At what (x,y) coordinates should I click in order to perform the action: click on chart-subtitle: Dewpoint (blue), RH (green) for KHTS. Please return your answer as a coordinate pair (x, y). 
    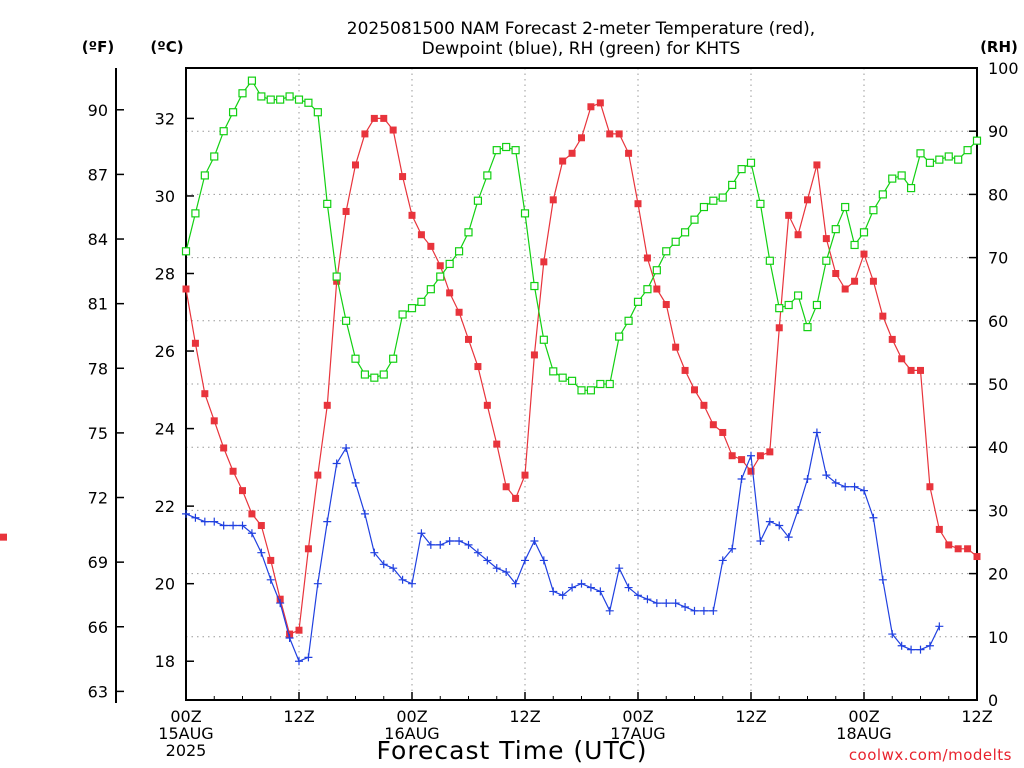
    Looking at the image, I should click on (581, 49).